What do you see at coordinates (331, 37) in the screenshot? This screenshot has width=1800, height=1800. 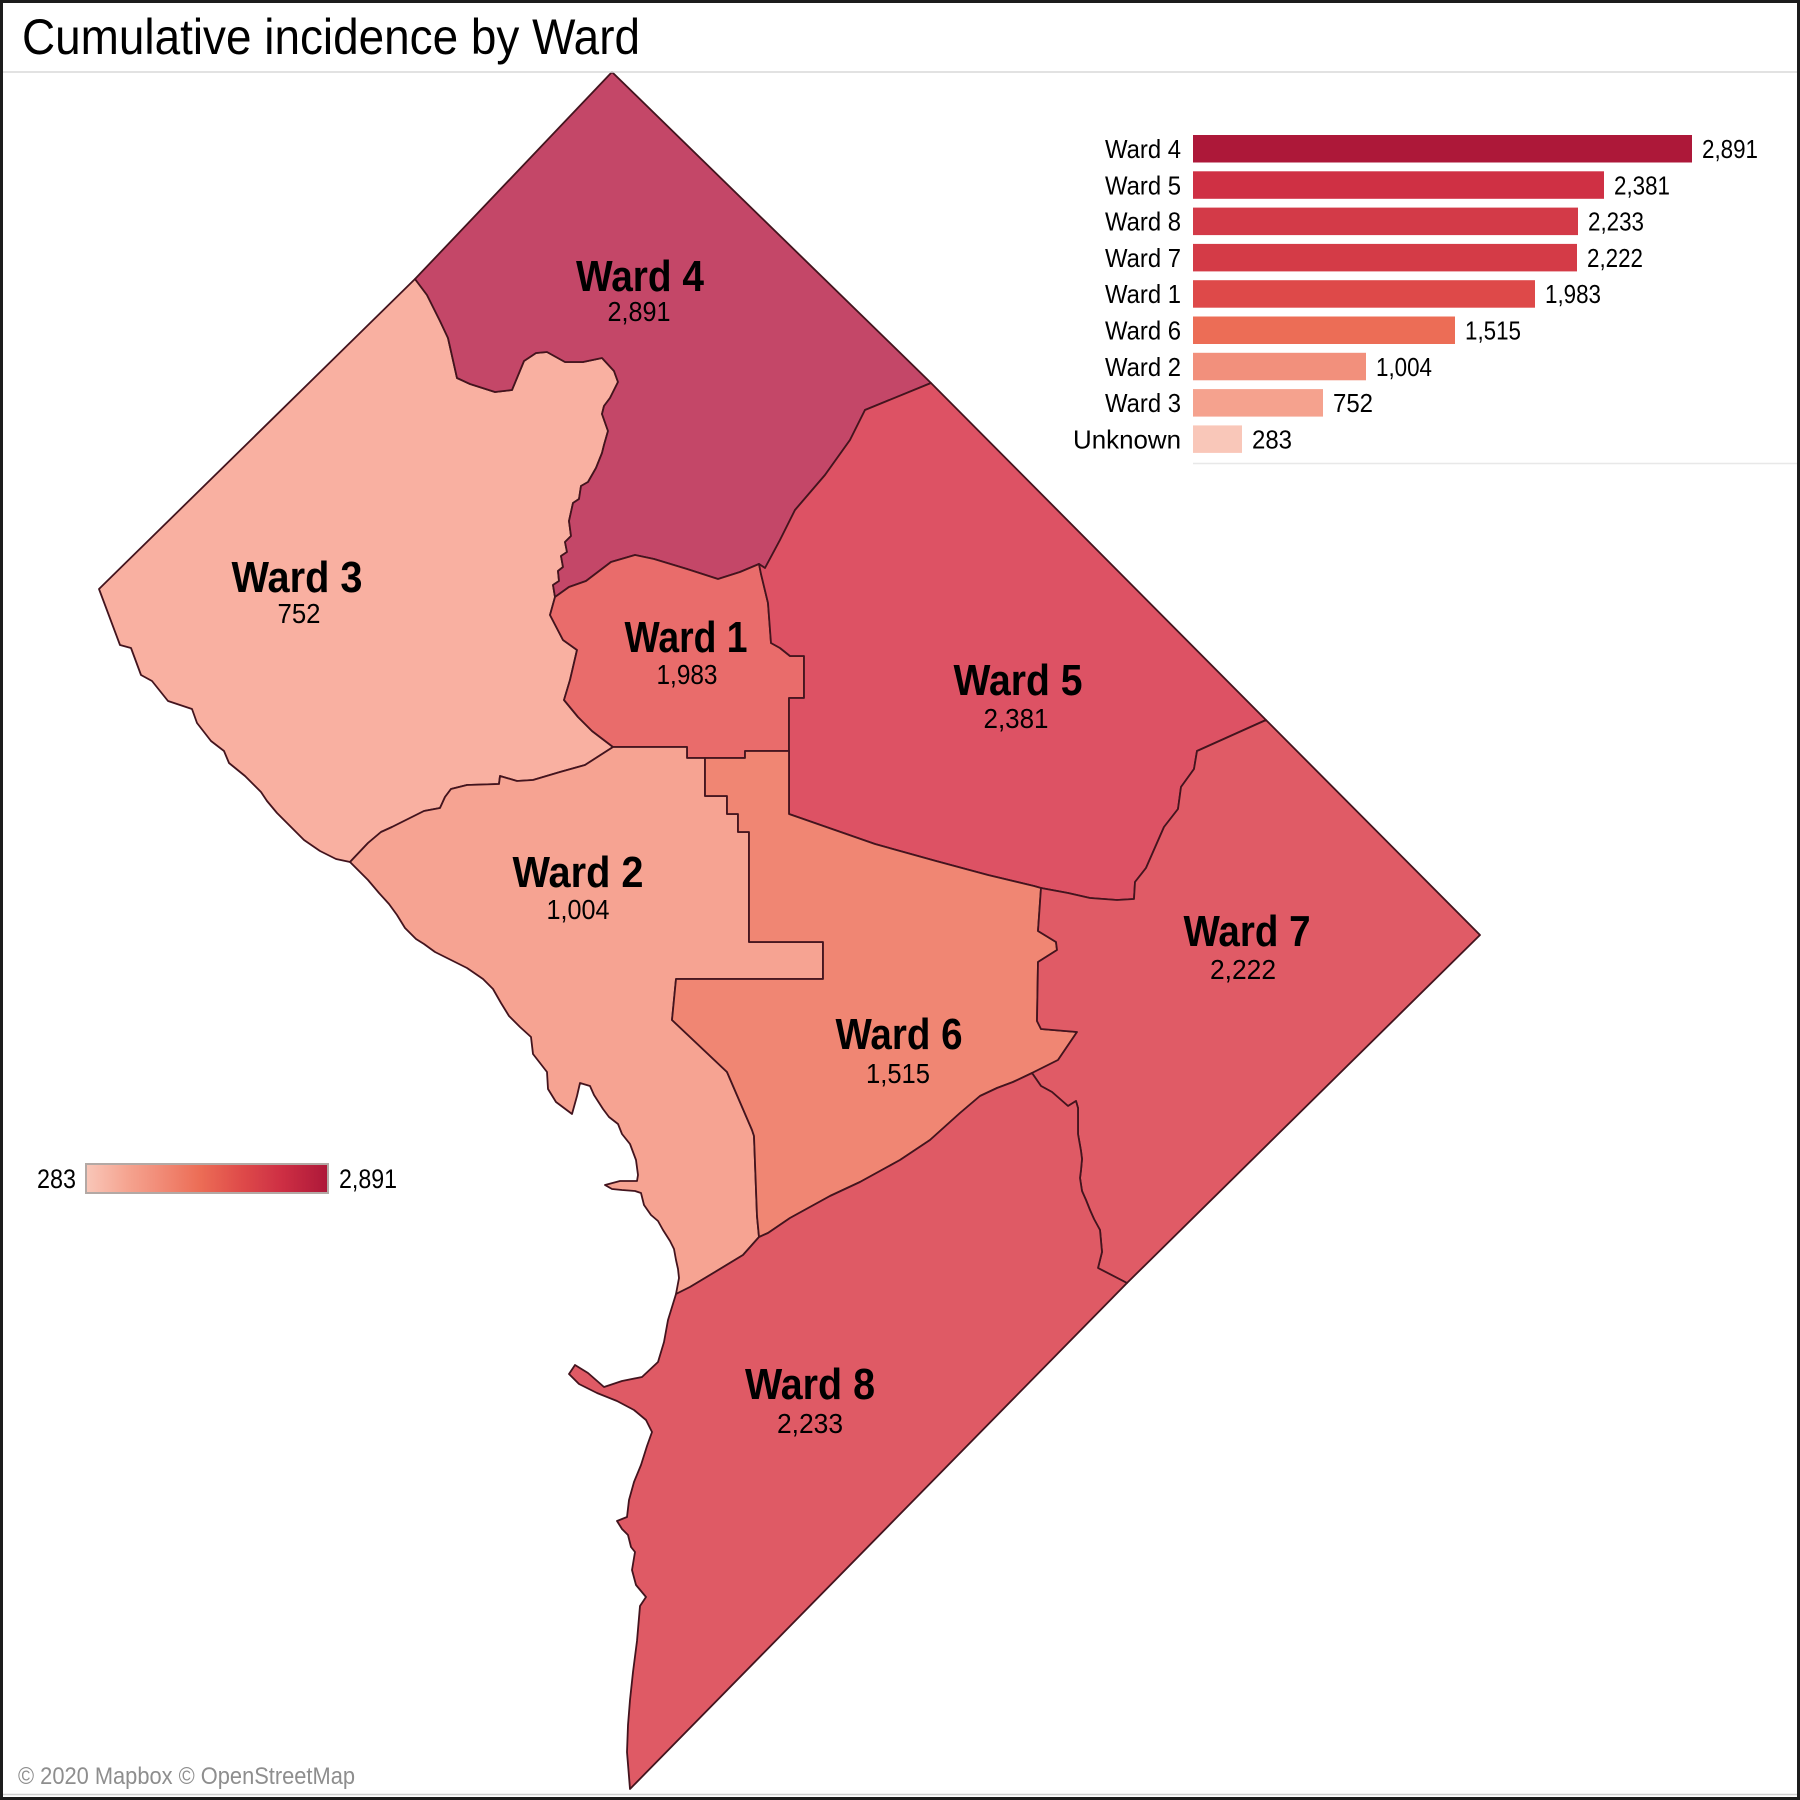 I see `svg-text: Cumulative incidence by Ward` at bounding box center [331, 37].